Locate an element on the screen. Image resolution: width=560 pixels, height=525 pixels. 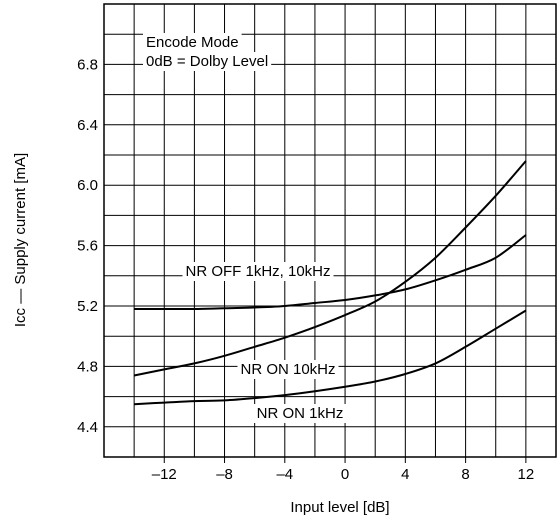
annotation-line: 0dB = Dolby Level is located at coordinates (207, 61).